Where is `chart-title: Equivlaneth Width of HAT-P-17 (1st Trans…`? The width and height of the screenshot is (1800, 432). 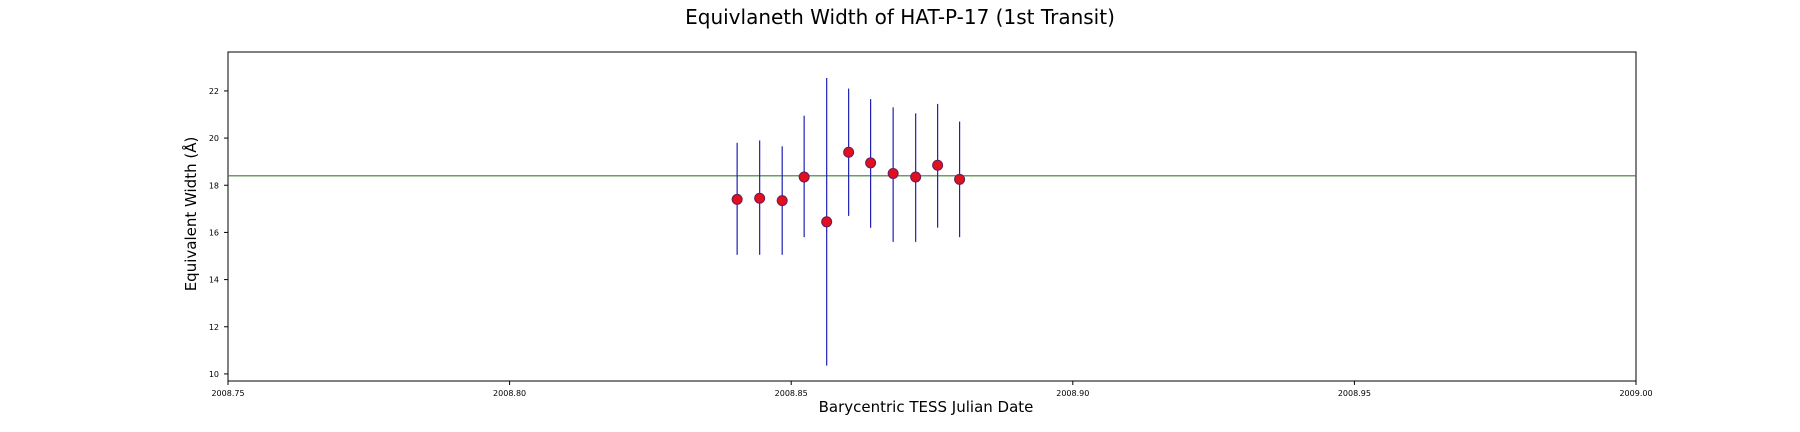
chart-title: Equivlaneth Width of HAT-P-17 (1st Trans… is located at coordinates (900, 17).